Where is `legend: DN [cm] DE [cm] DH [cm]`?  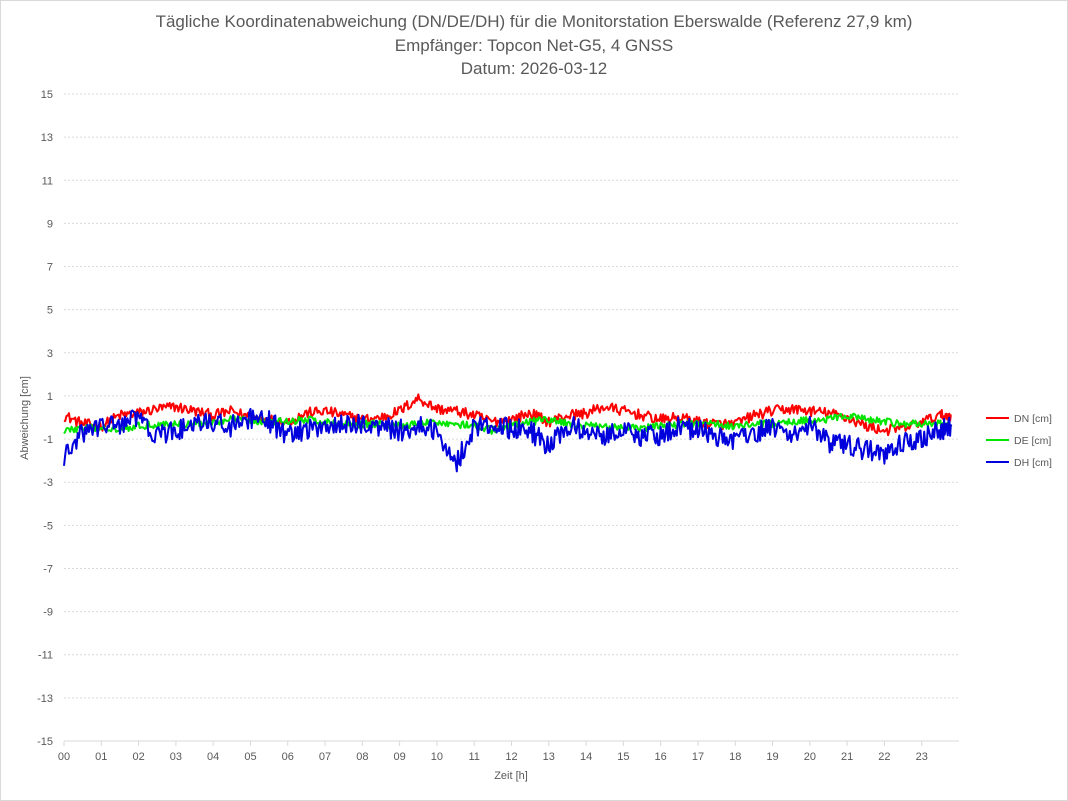 legend: DN [cm] DE [cm] DH [cm] is located at coordinates (1019, 441).